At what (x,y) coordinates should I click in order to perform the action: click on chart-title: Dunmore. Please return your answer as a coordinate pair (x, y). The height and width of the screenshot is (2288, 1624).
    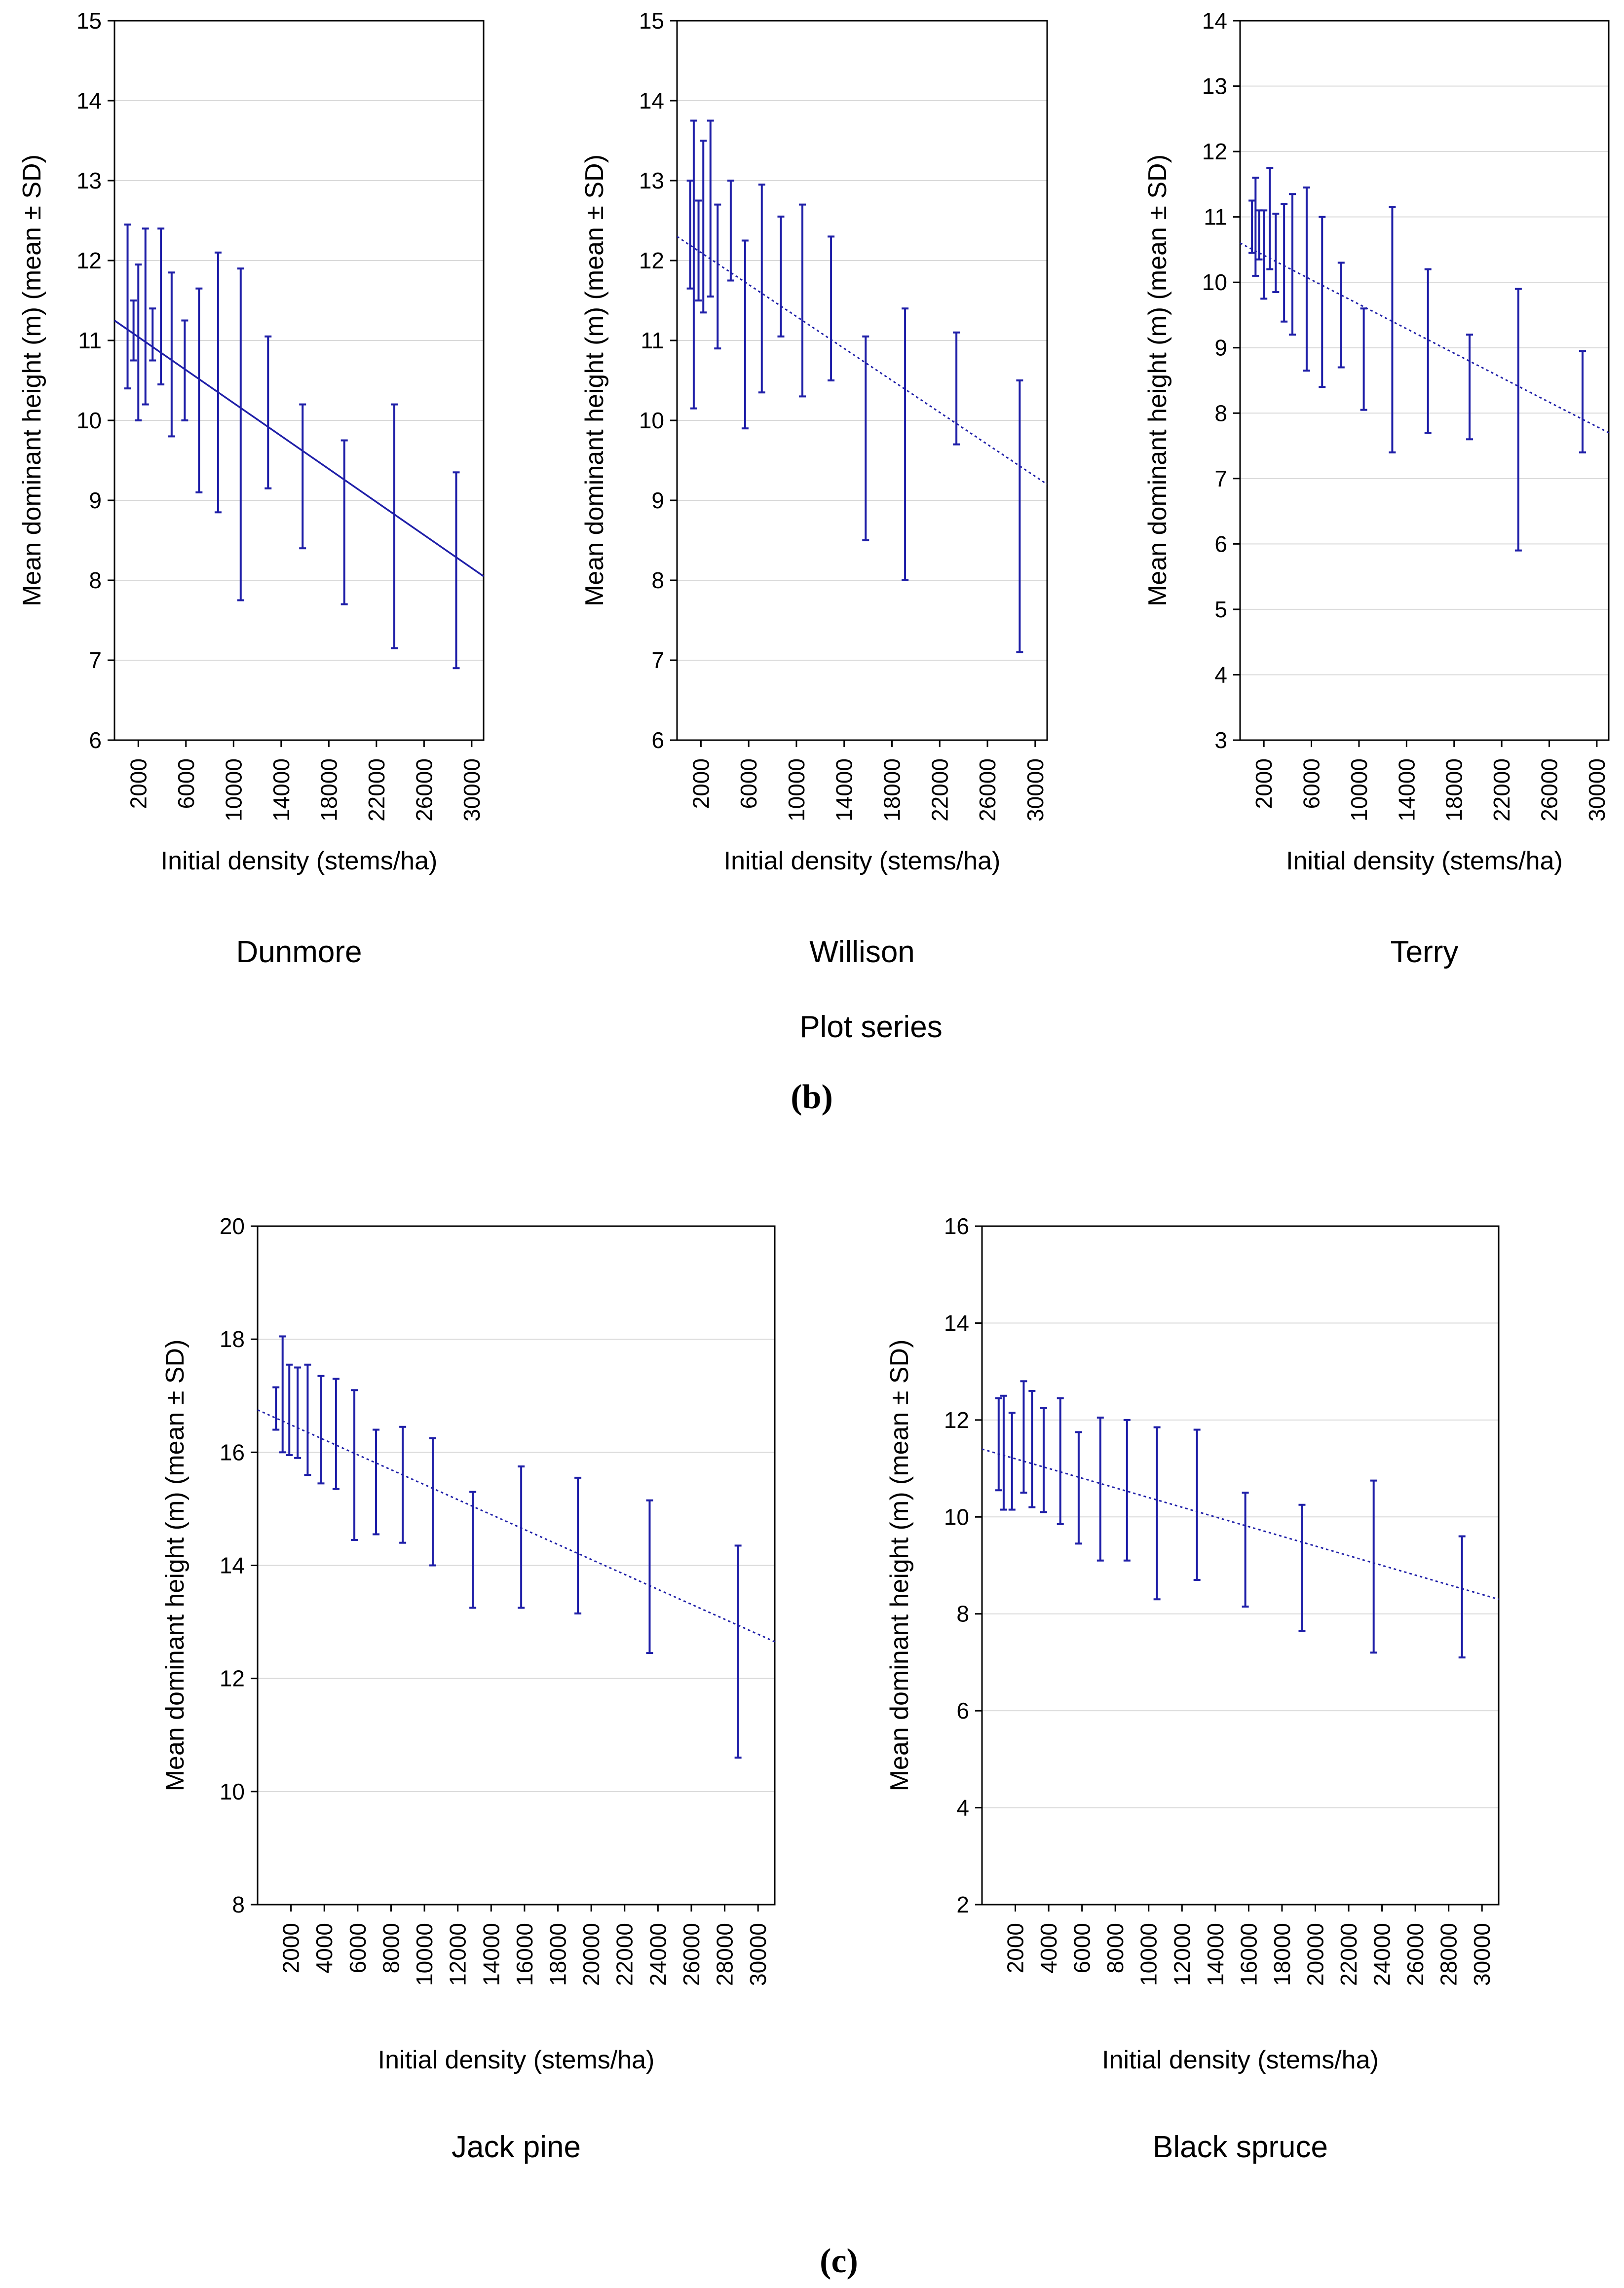
    Looking at the image, I should click on (299, 952).